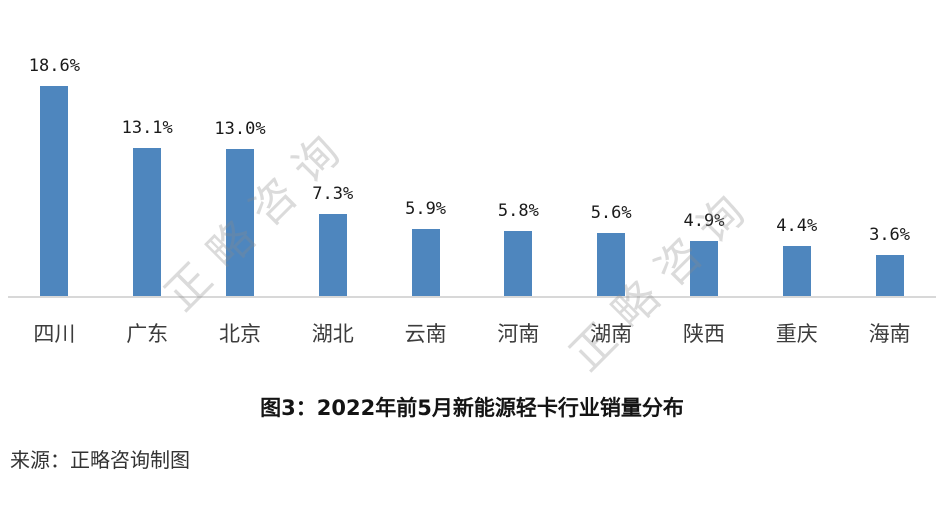 Image resolution: width=944 pixels, height=509 pixels. I want to click on bar-column: 13.0% 北京, so click(240, 173).